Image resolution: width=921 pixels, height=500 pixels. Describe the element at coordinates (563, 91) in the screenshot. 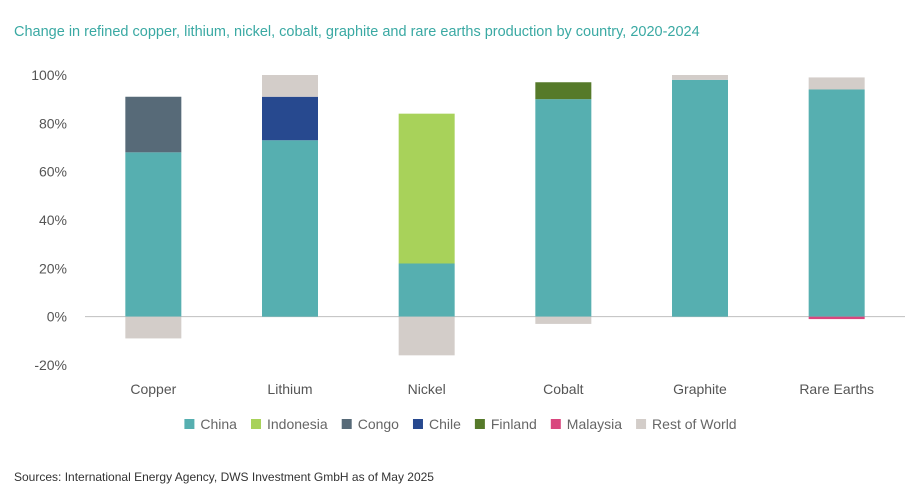

I see `bar-segment-cobalt-finland` at that location.